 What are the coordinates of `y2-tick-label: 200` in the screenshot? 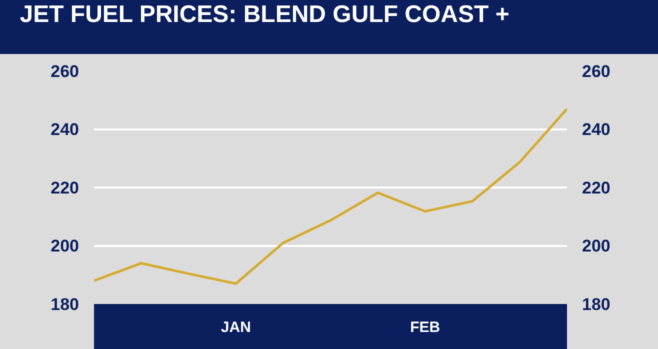 It's located at (596, 246).